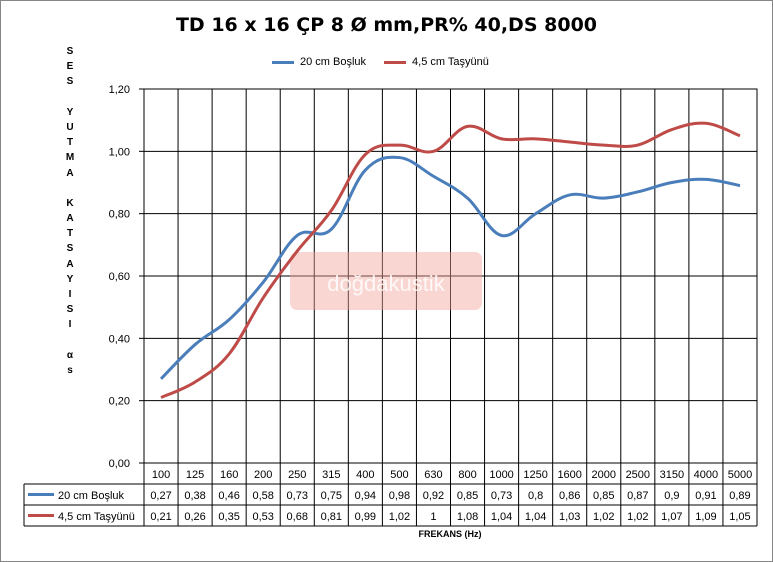 Image resolution: width=773 pixels, height=562 pixels. What do you see at coordinates (436, 62) in the screenshot?
I see `legend-item-series-2: 4,5 cm Taşyünü` at bounding box center [436, 62].